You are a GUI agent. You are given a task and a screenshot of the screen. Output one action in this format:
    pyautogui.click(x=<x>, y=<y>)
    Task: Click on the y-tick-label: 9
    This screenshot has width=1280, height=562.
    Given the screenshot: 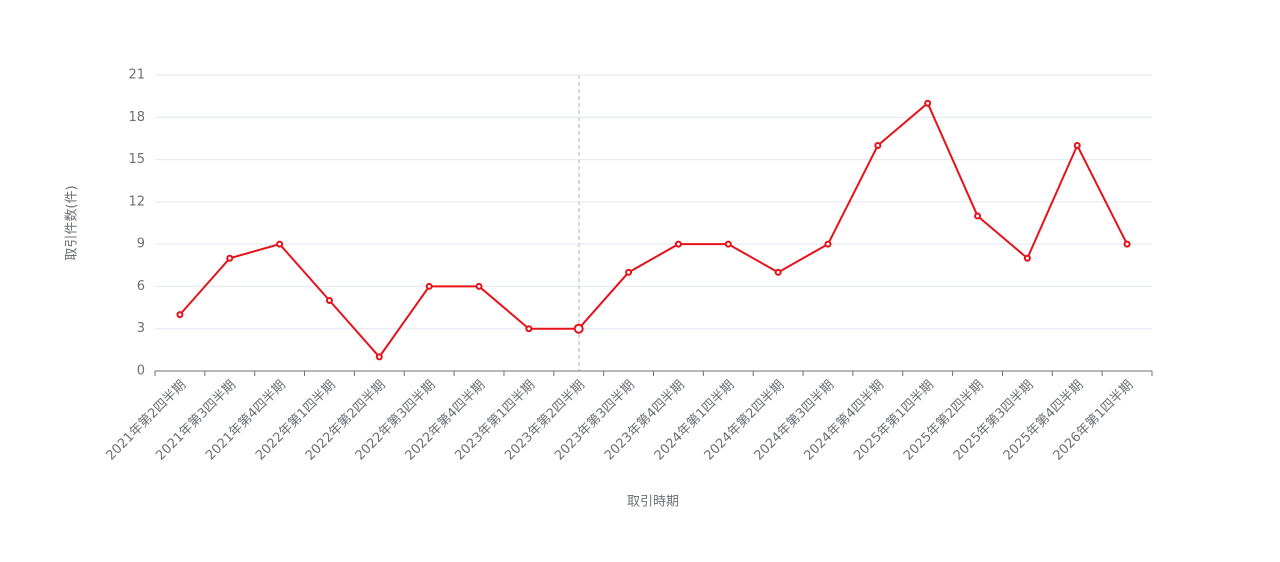 What is the action you would take?
    pyautogui.click(x=141, y=244)
    